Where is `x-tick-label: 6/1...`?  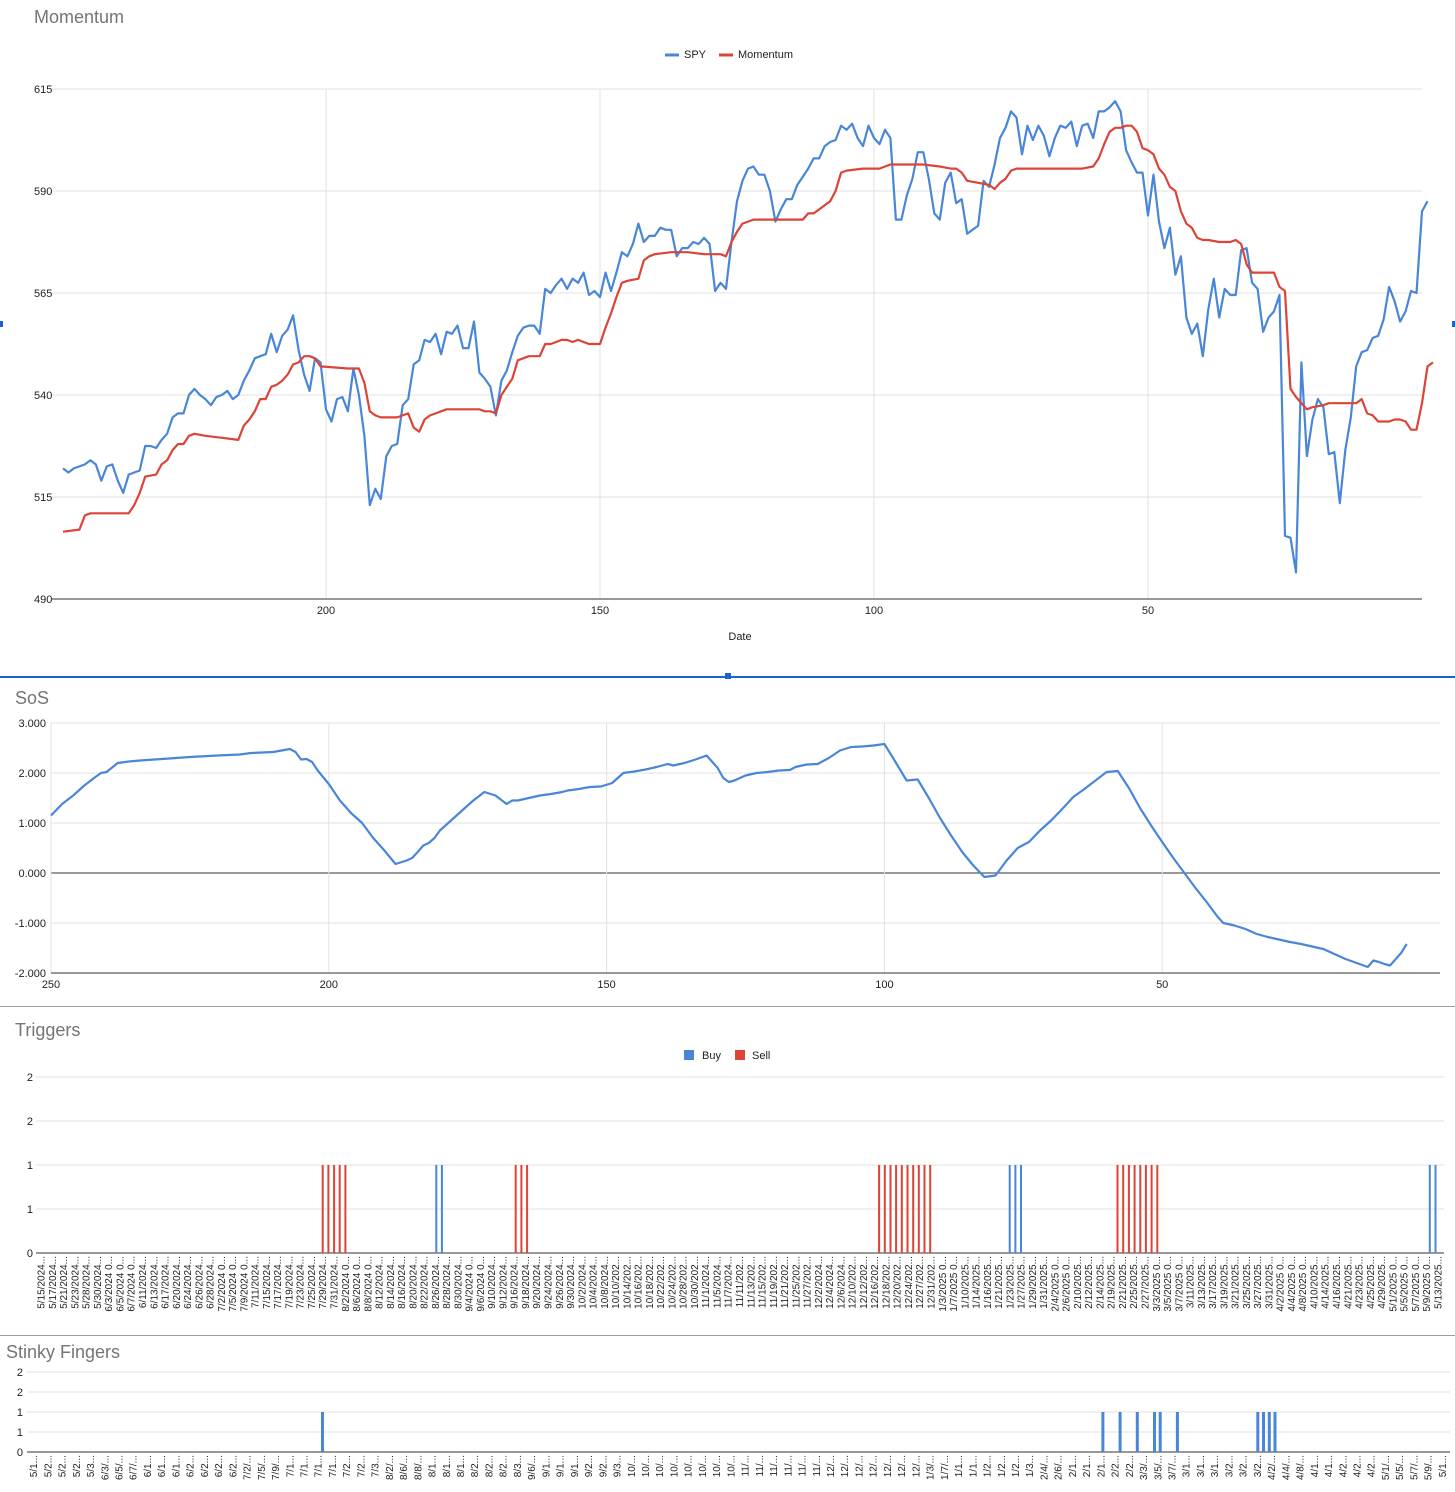 x-tick-label: 6/1... is located at coordinates (176, 1466).